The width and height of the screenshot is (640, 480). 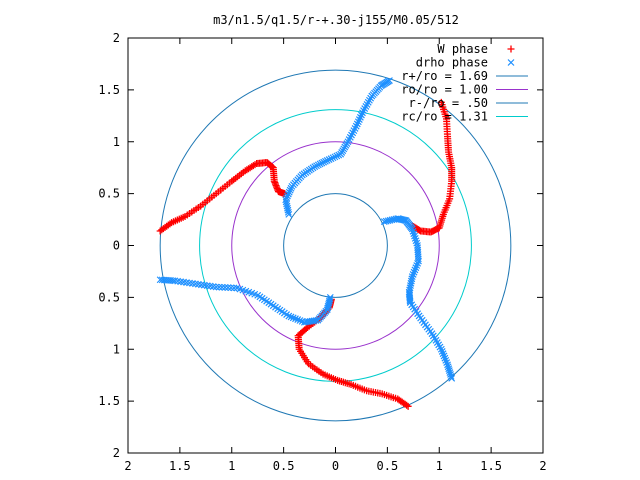 I want to click on y-tick-label: 1.5, so click(x=109, y=401).